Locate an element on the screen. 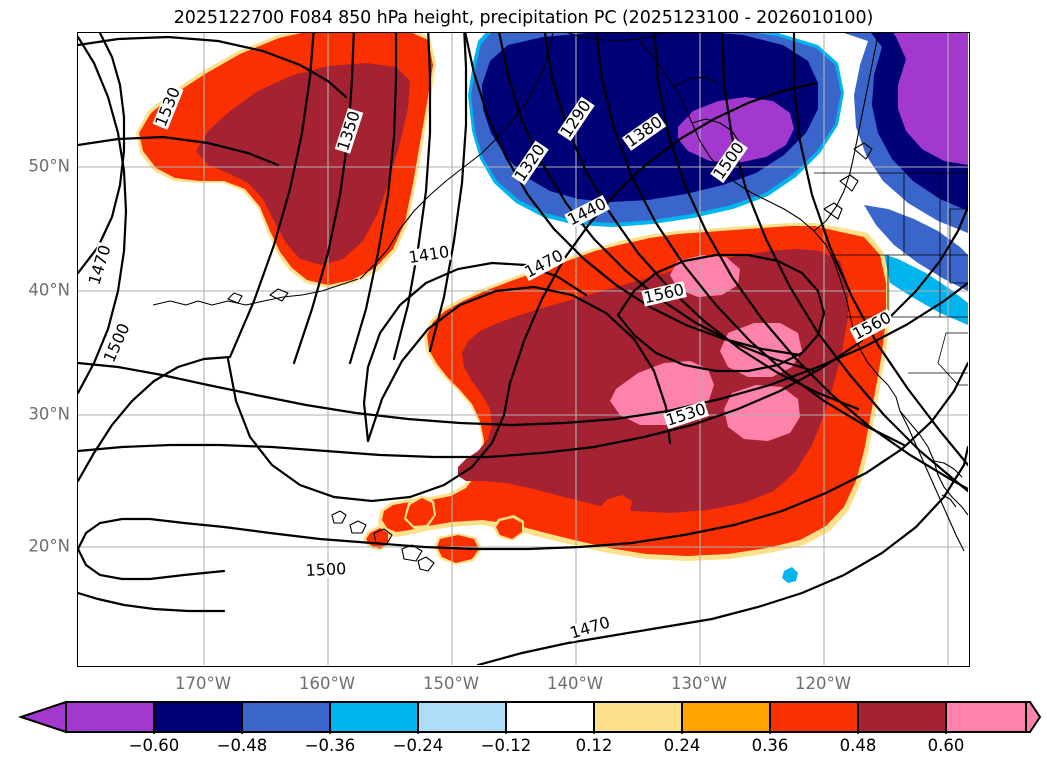 Image resolution: width=1047 pixels, height=765 pixels. ytick-label-40n: 40°N is located at coordinates (49, 290).